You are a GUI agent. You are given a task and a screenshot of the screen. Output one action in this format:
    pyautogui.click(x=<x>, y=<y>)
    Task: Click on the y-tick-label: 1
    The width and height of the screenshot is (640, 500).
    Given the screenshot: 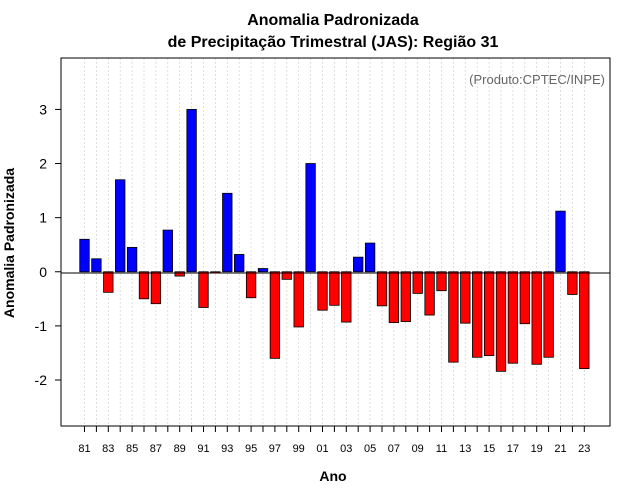 What is the action you would take?
    pyautogui.click(x=43, y=218)
    